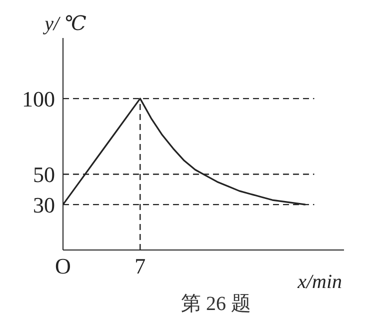  I want to click on text: 第 26 题, so click(216, 304).